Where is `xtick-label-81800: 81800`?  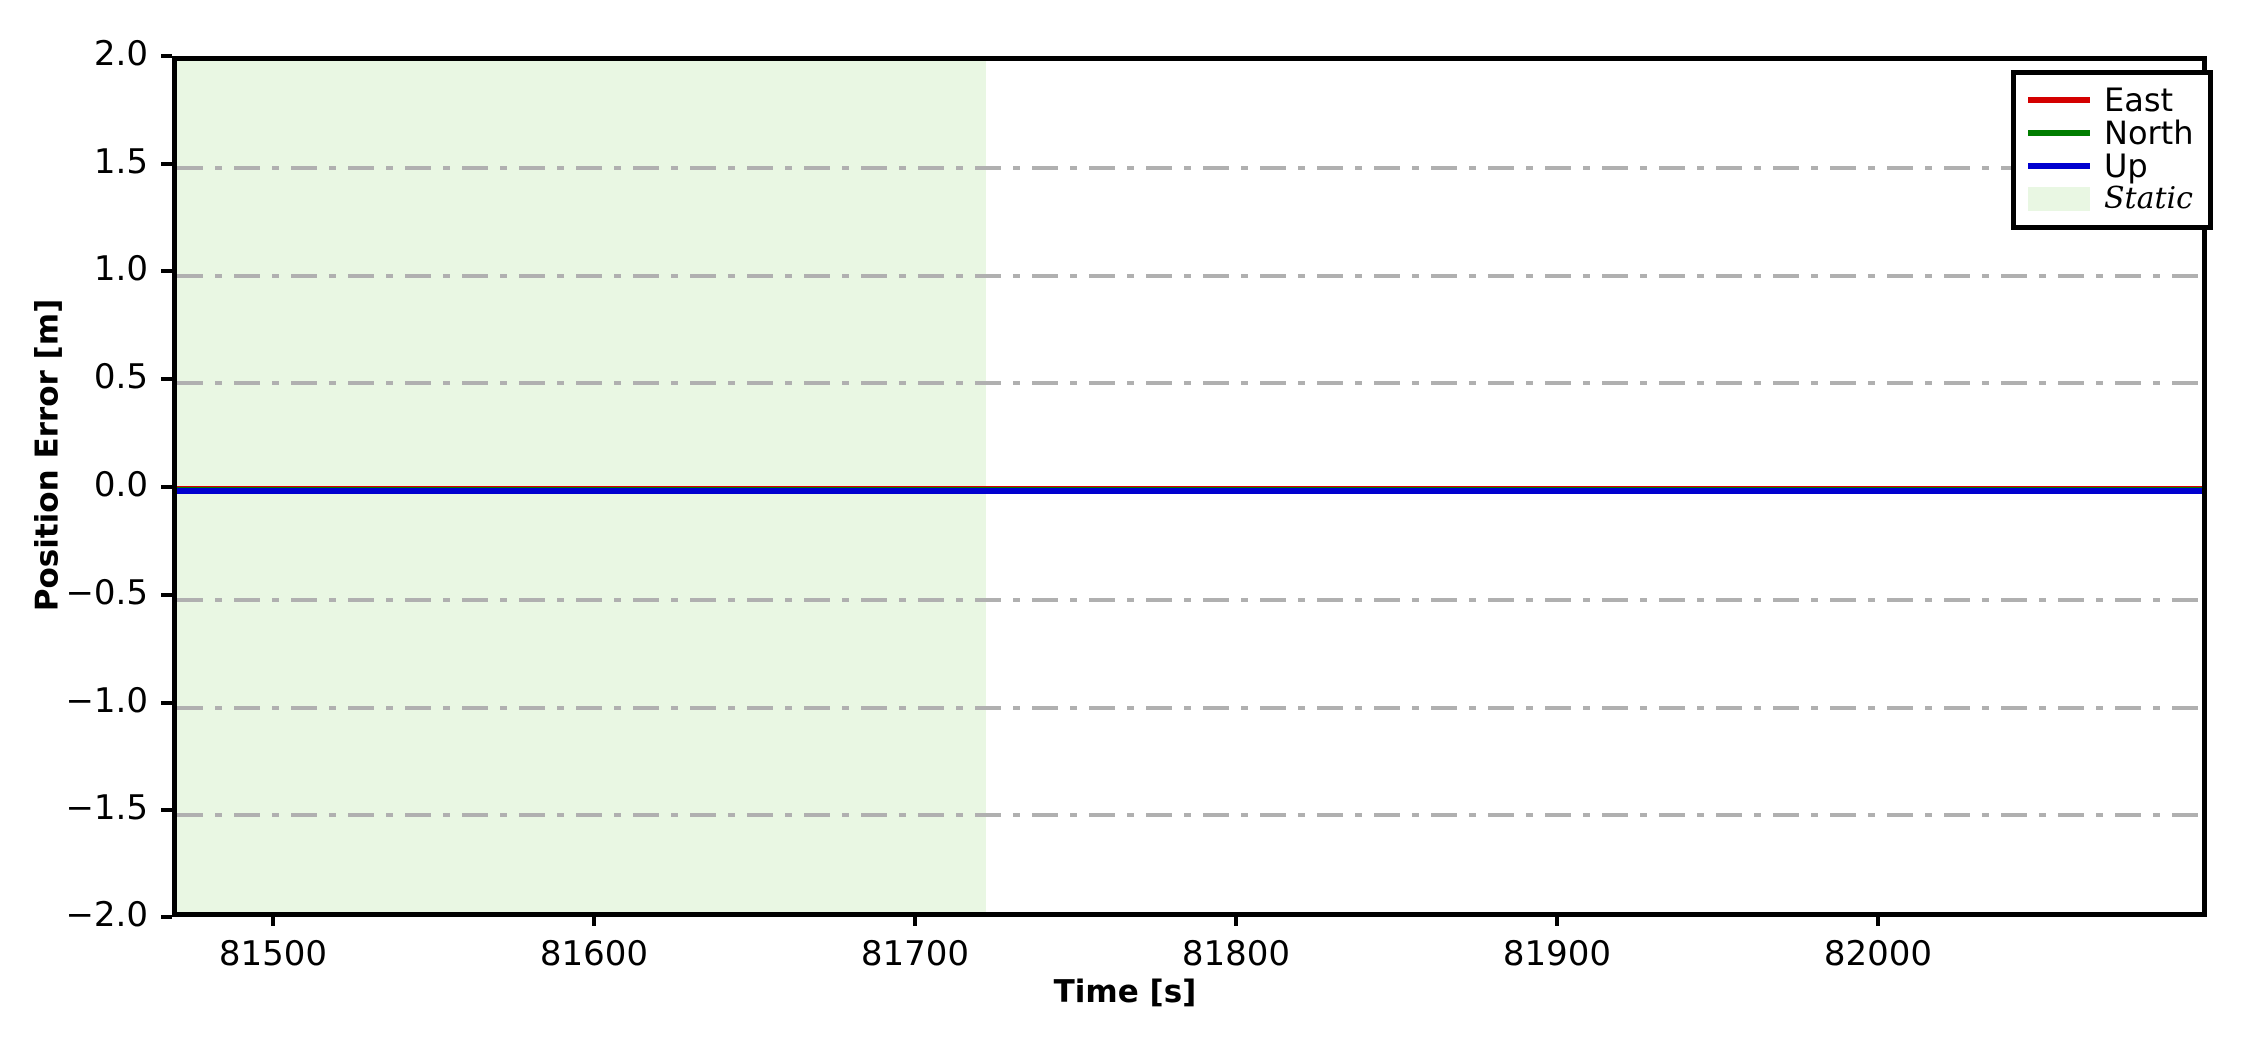 xtick-label-81800: 81800 is located at coordinates (1236, 954).